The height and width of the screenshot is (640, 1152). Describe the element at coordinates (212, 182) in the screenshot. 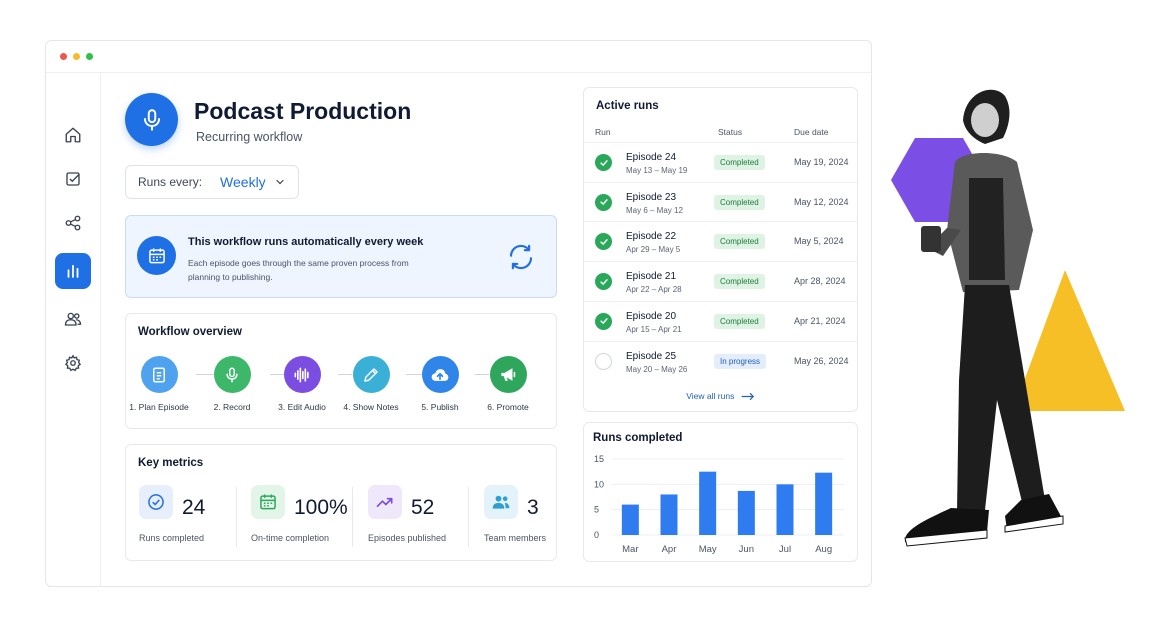

I see `runs-every-select: Runs every: Weekly` at that location.